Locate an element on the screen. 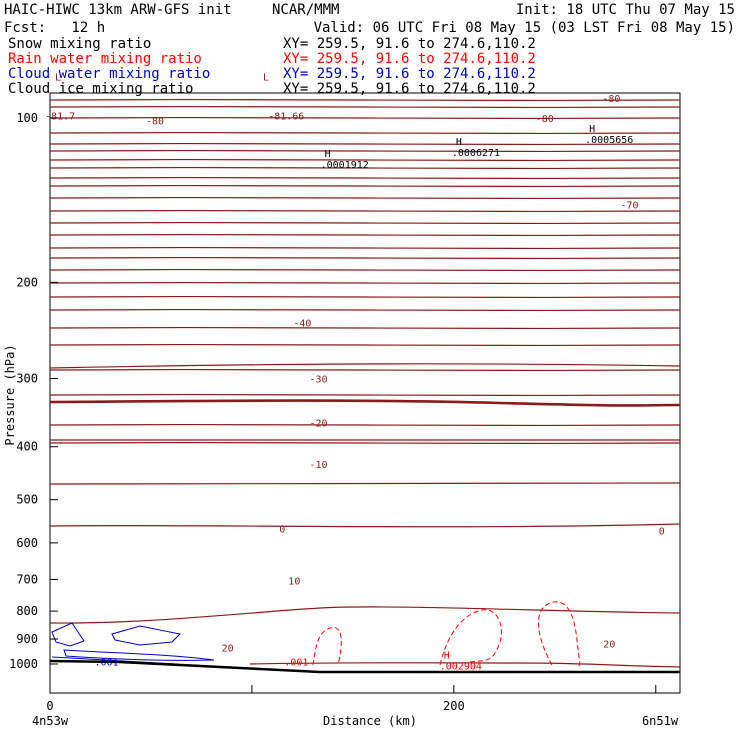  rain-contour-label: .001 is located at coordinates (296, 662).